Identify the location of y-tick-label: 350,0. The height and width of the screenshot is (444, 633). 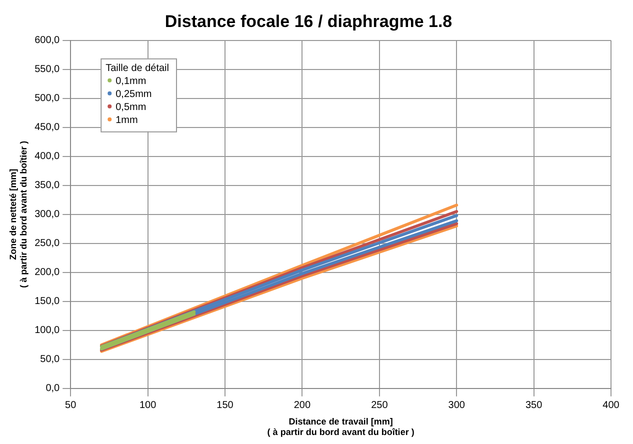
(47, 186).